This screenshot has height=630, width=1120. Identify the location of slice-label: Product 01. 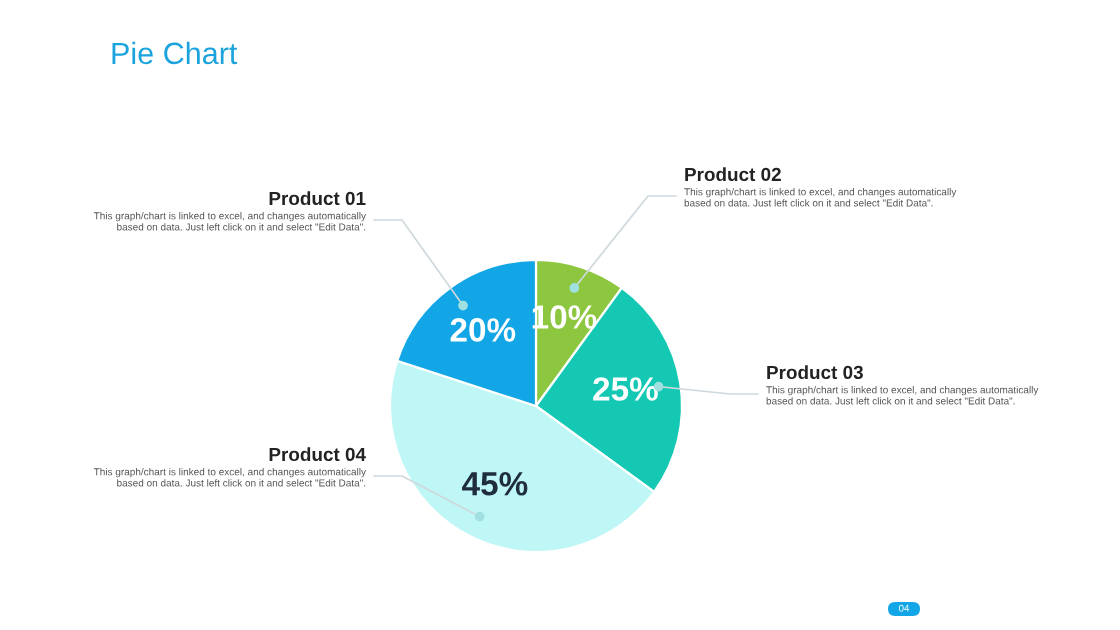
(317, 198).